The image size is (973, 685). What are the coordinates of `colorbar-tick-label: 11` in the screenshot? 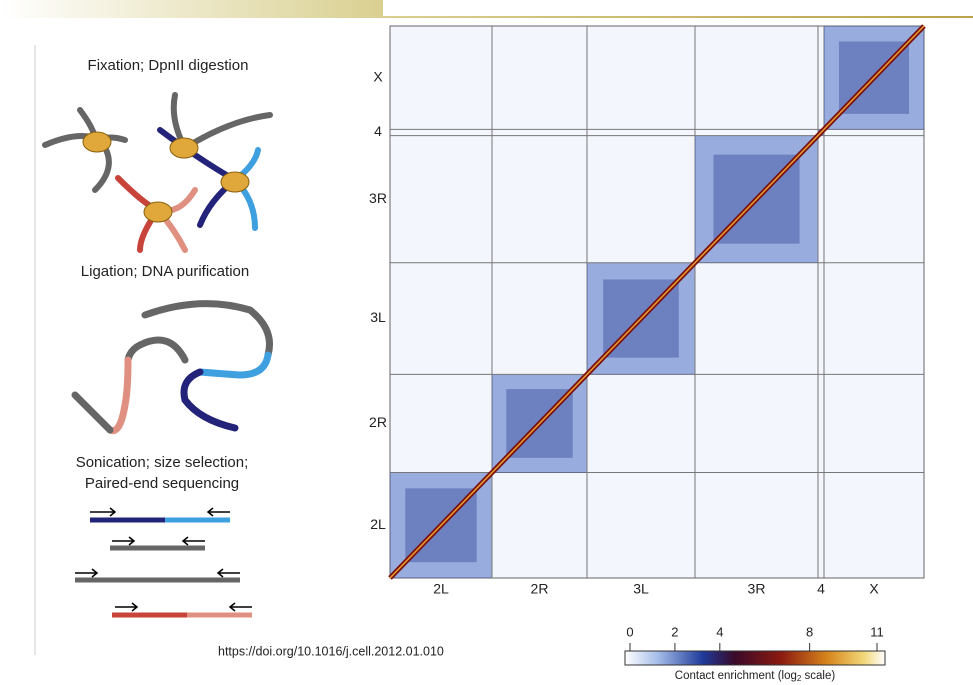 It's located at (877, 631).